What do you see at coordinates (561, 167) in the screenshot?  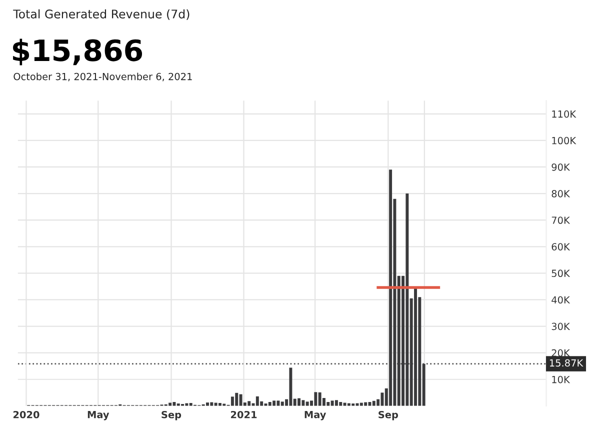 I see `y-tick-label: 90K` at bounding box center [561, 167].